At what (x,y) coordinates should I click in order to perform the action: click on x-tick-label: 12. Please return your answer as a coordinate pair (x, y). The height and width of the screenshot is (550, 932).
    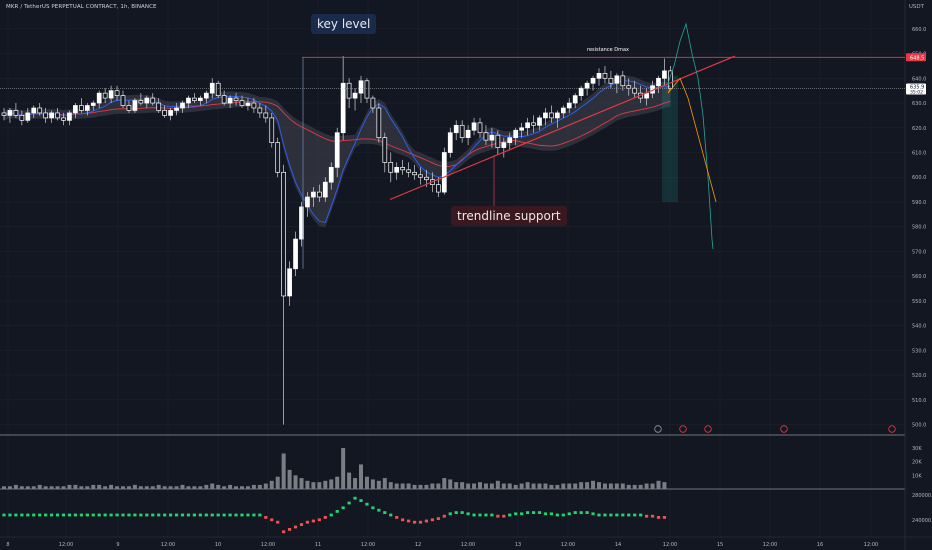
    Looking at the image, I should click on (418, 545).